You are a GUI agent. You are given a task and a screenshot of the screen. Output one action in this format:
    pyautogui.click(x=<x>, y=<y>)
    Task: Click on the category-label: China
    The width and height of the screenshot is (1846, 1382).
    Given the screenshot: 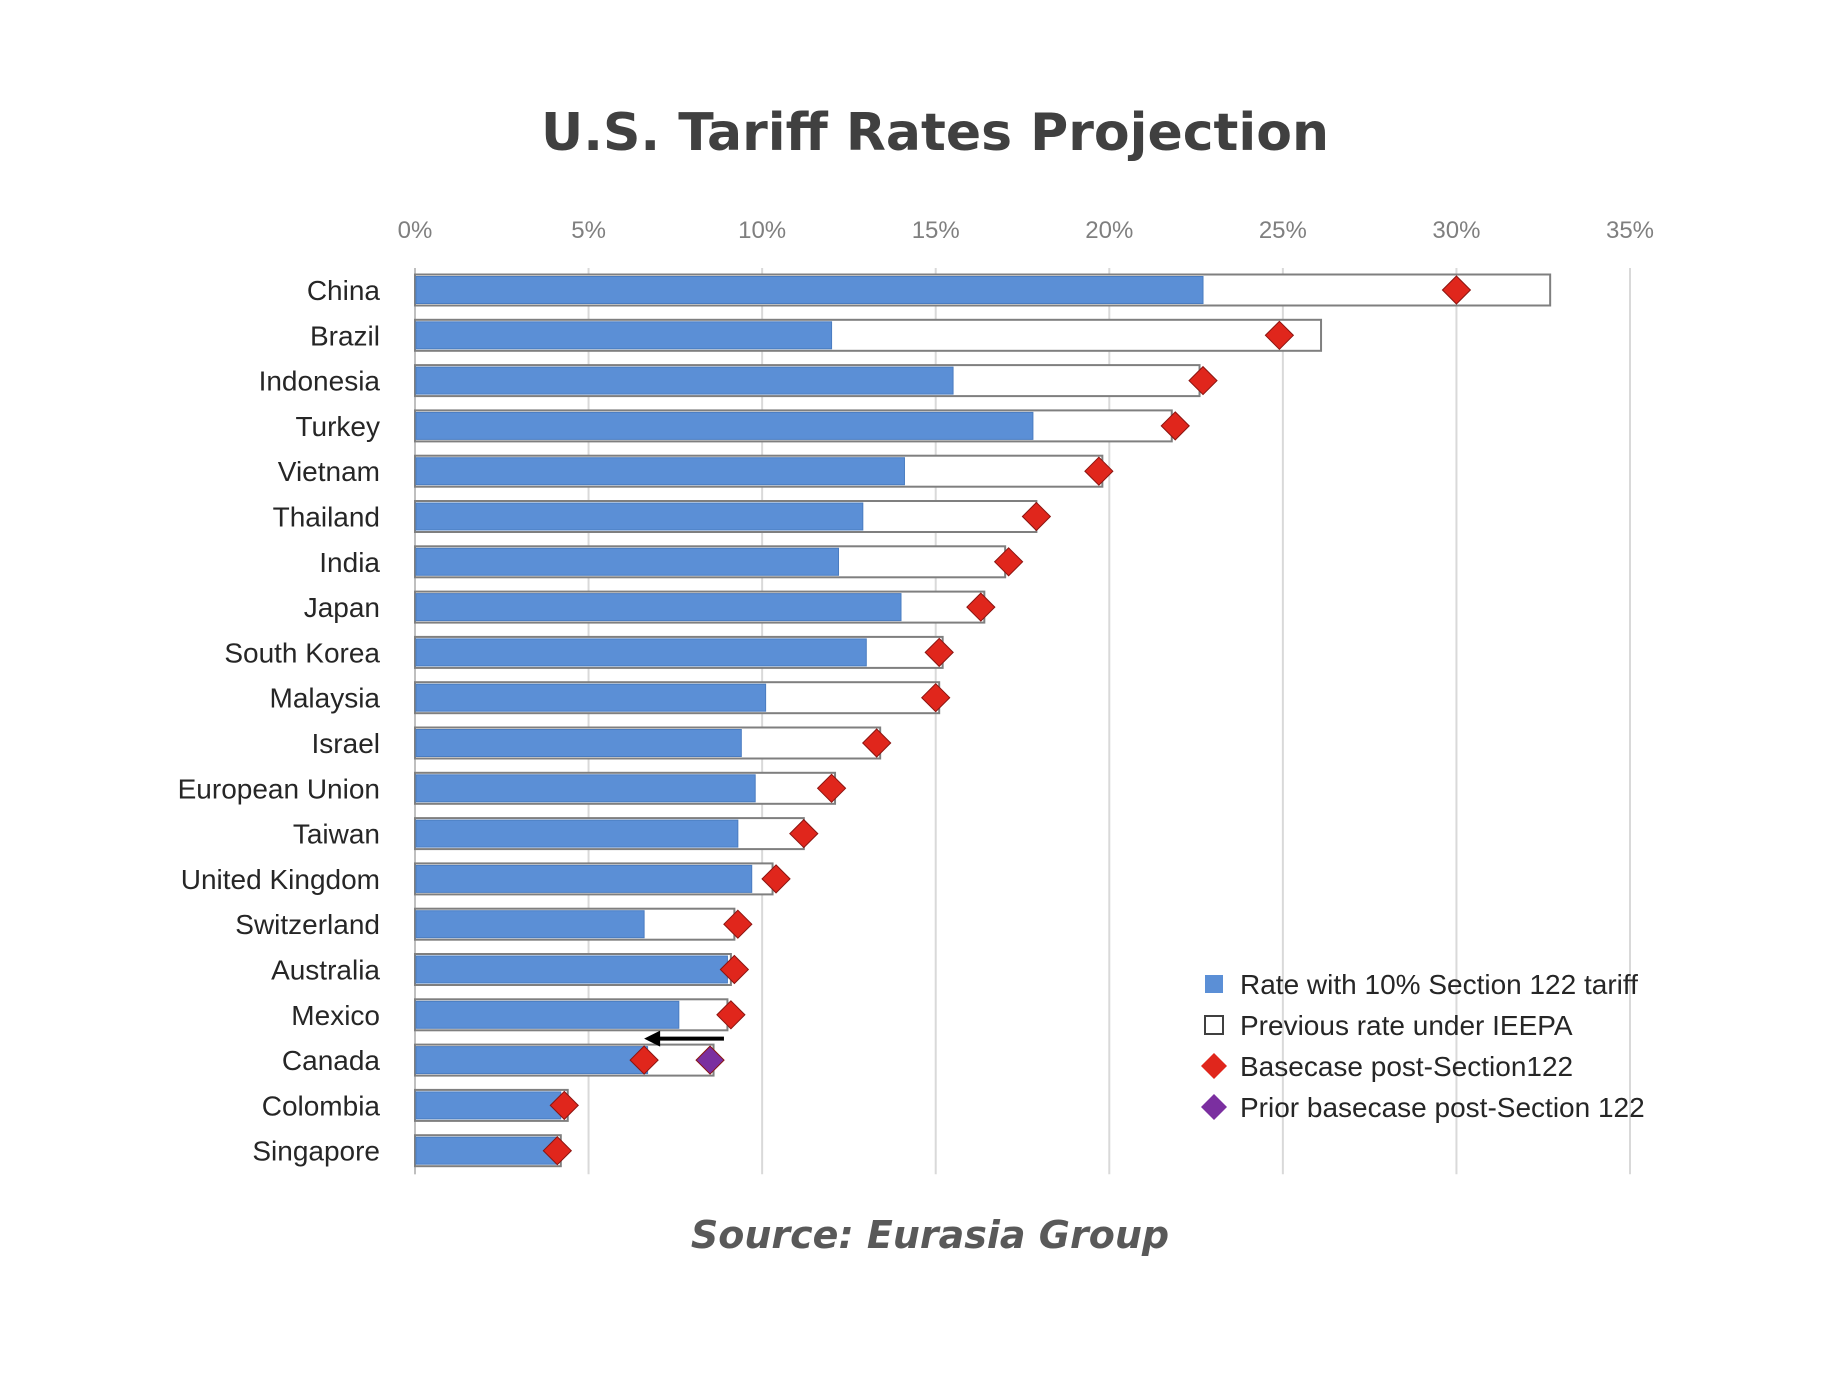 What is the action you would take?
    pyautogui.click(x=344, y=290)
    